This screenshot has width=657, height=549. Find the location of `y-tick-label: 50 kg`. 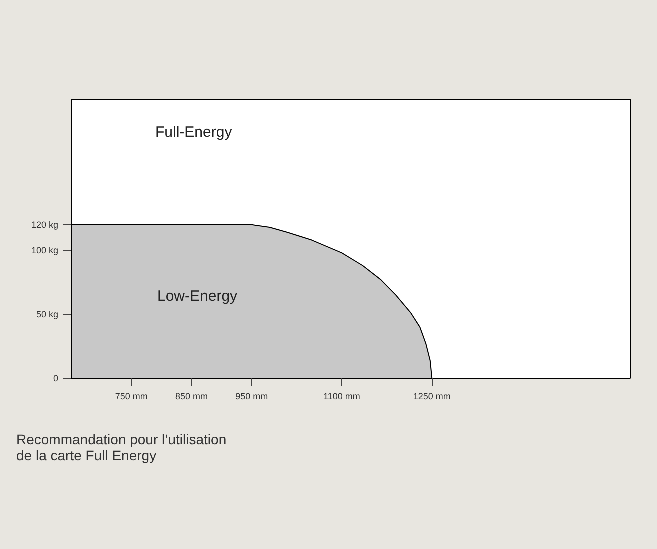

y-tick-label: 50 kg is located at coordinates (47, 315).